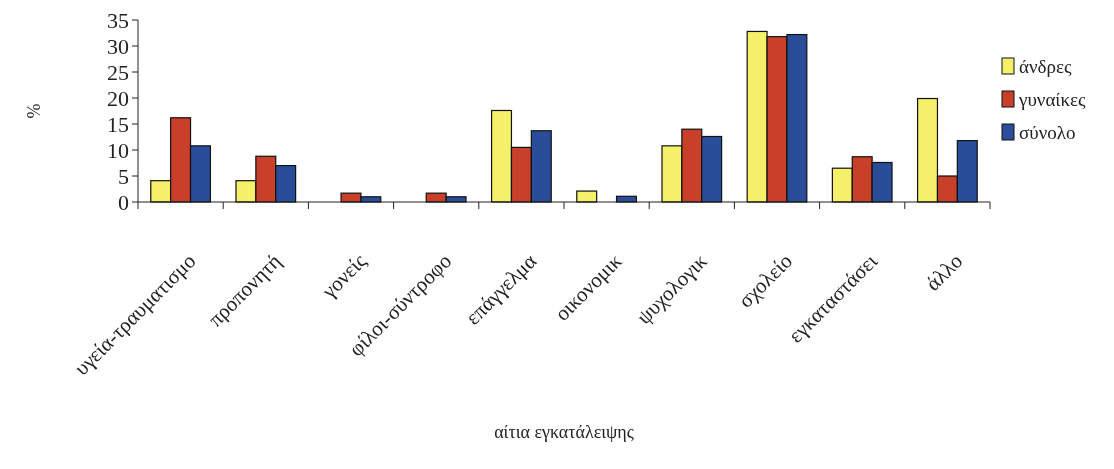 The width and height of the screenshot is (1114, 469). What do you see at coordinates (118, 20) in the screenshot?
I see `y-tick-label: 35` at bounding box center [118, 20].